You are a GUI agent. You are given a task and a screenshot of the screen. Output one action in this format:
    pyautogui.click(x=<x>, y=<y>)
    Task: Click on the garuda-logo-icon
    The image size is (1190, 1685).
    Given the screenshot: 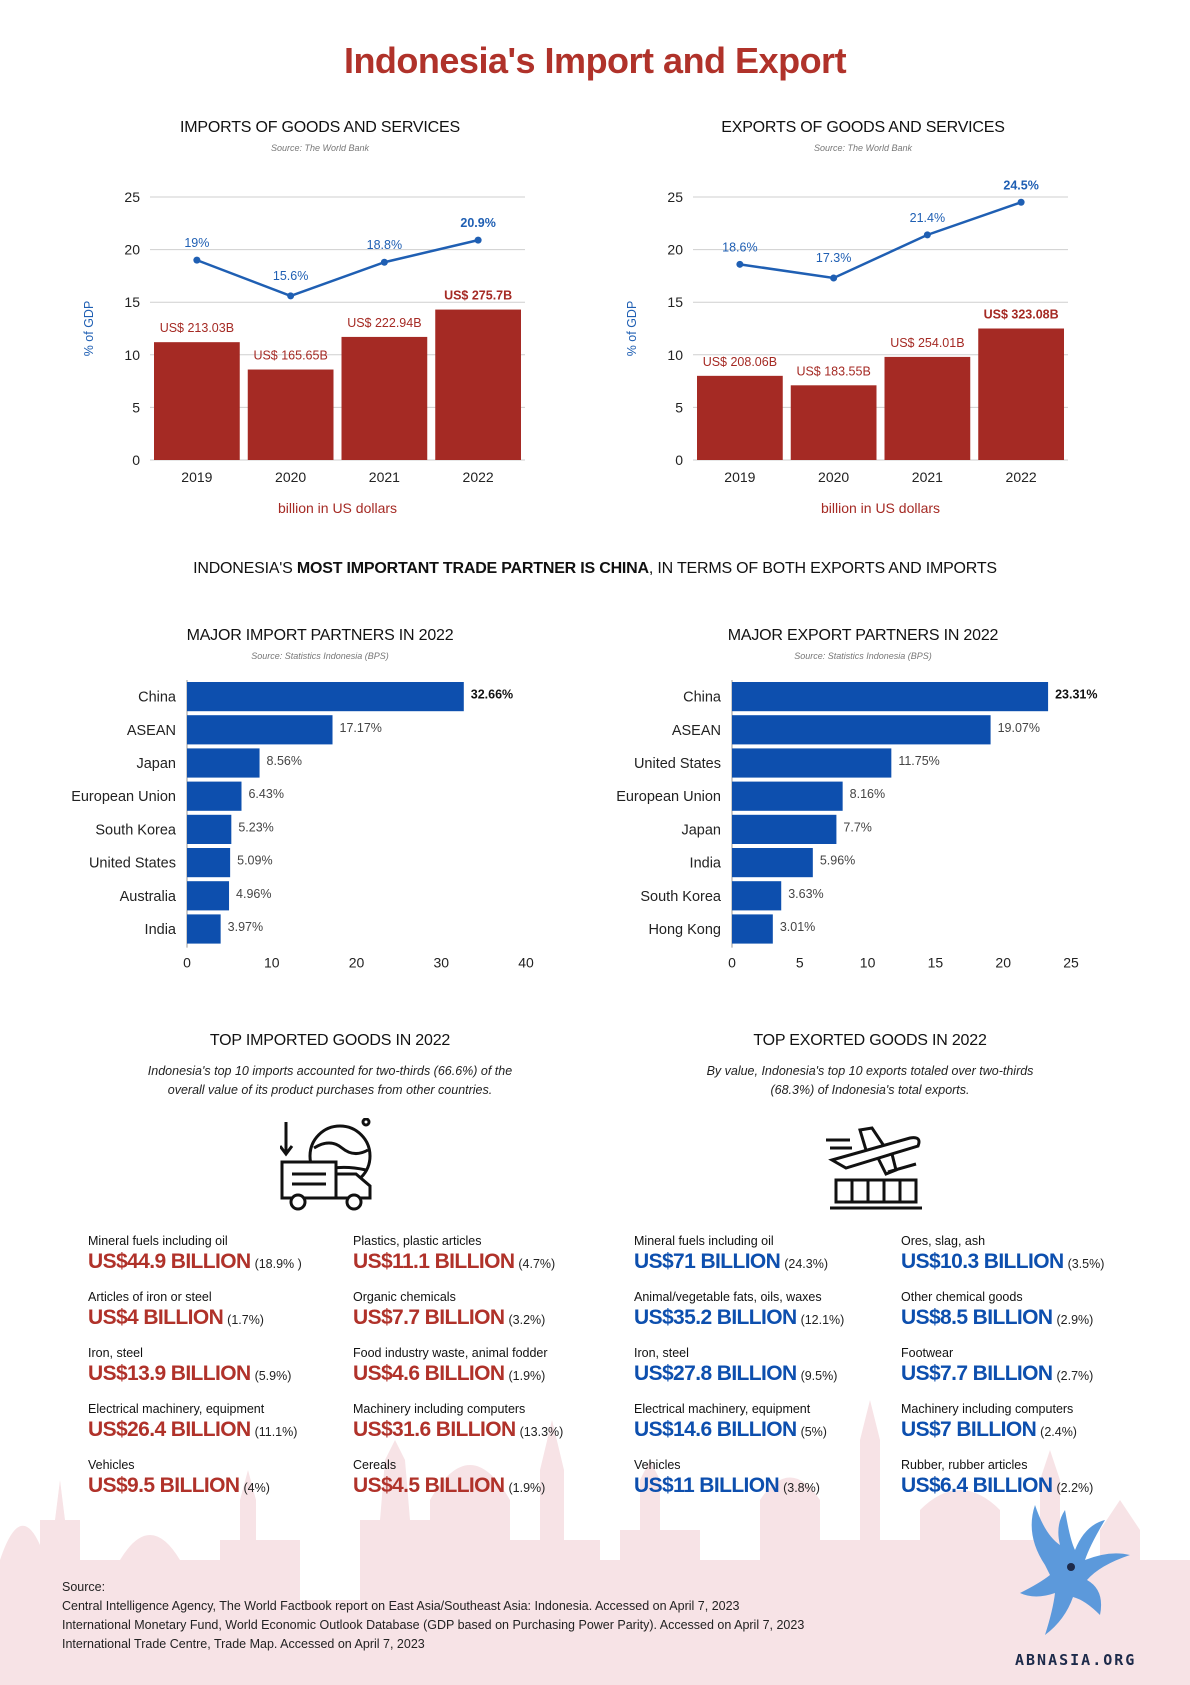 What is the action you would take?
    pyautogui.click(x=1075, y=1570)
    